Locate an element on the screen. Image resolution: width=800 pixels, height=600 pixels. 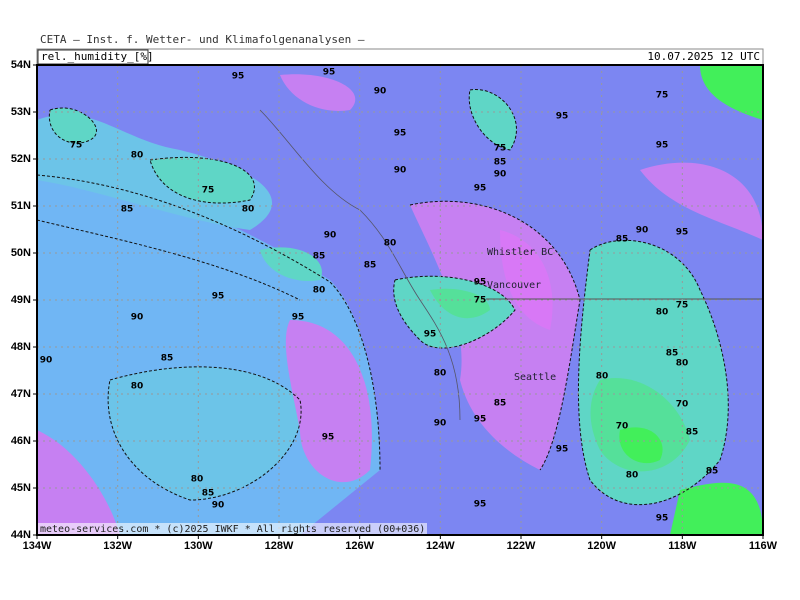
place-label: Whistler BC is located at coordinates (520, 252).